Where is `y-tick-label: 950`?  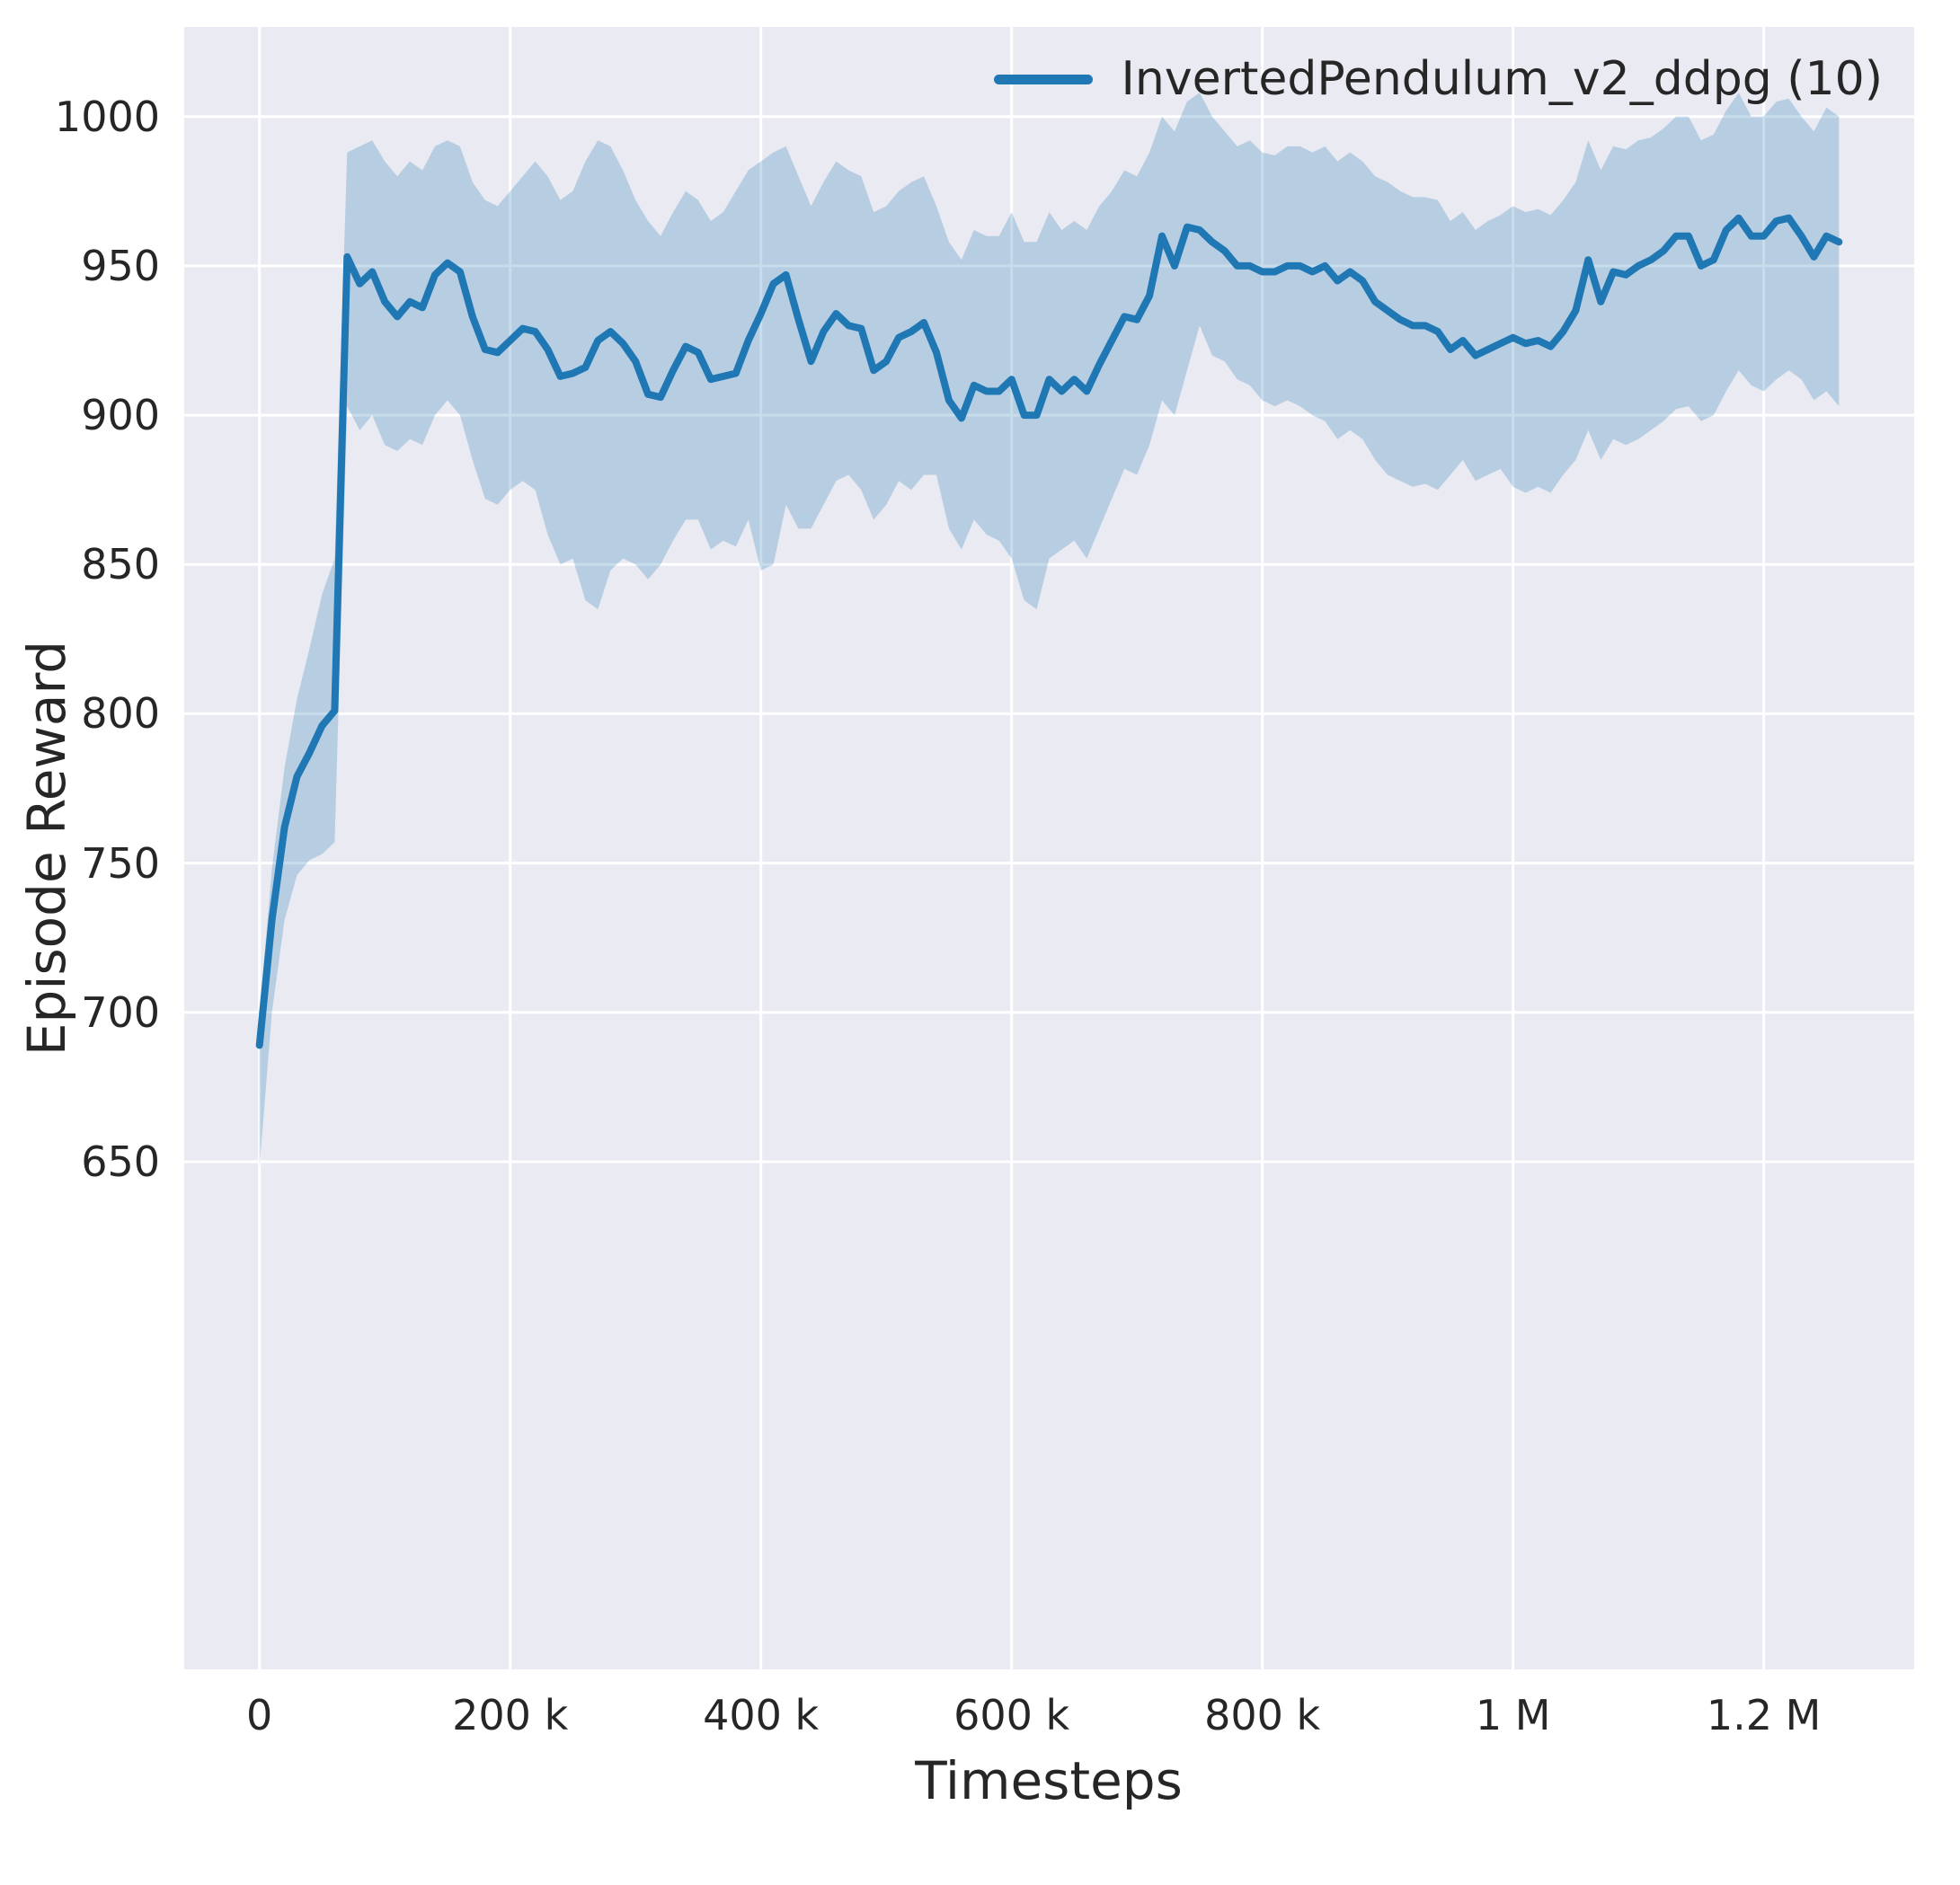 y-tick-label: 950 is located at coordinates (121, 265).